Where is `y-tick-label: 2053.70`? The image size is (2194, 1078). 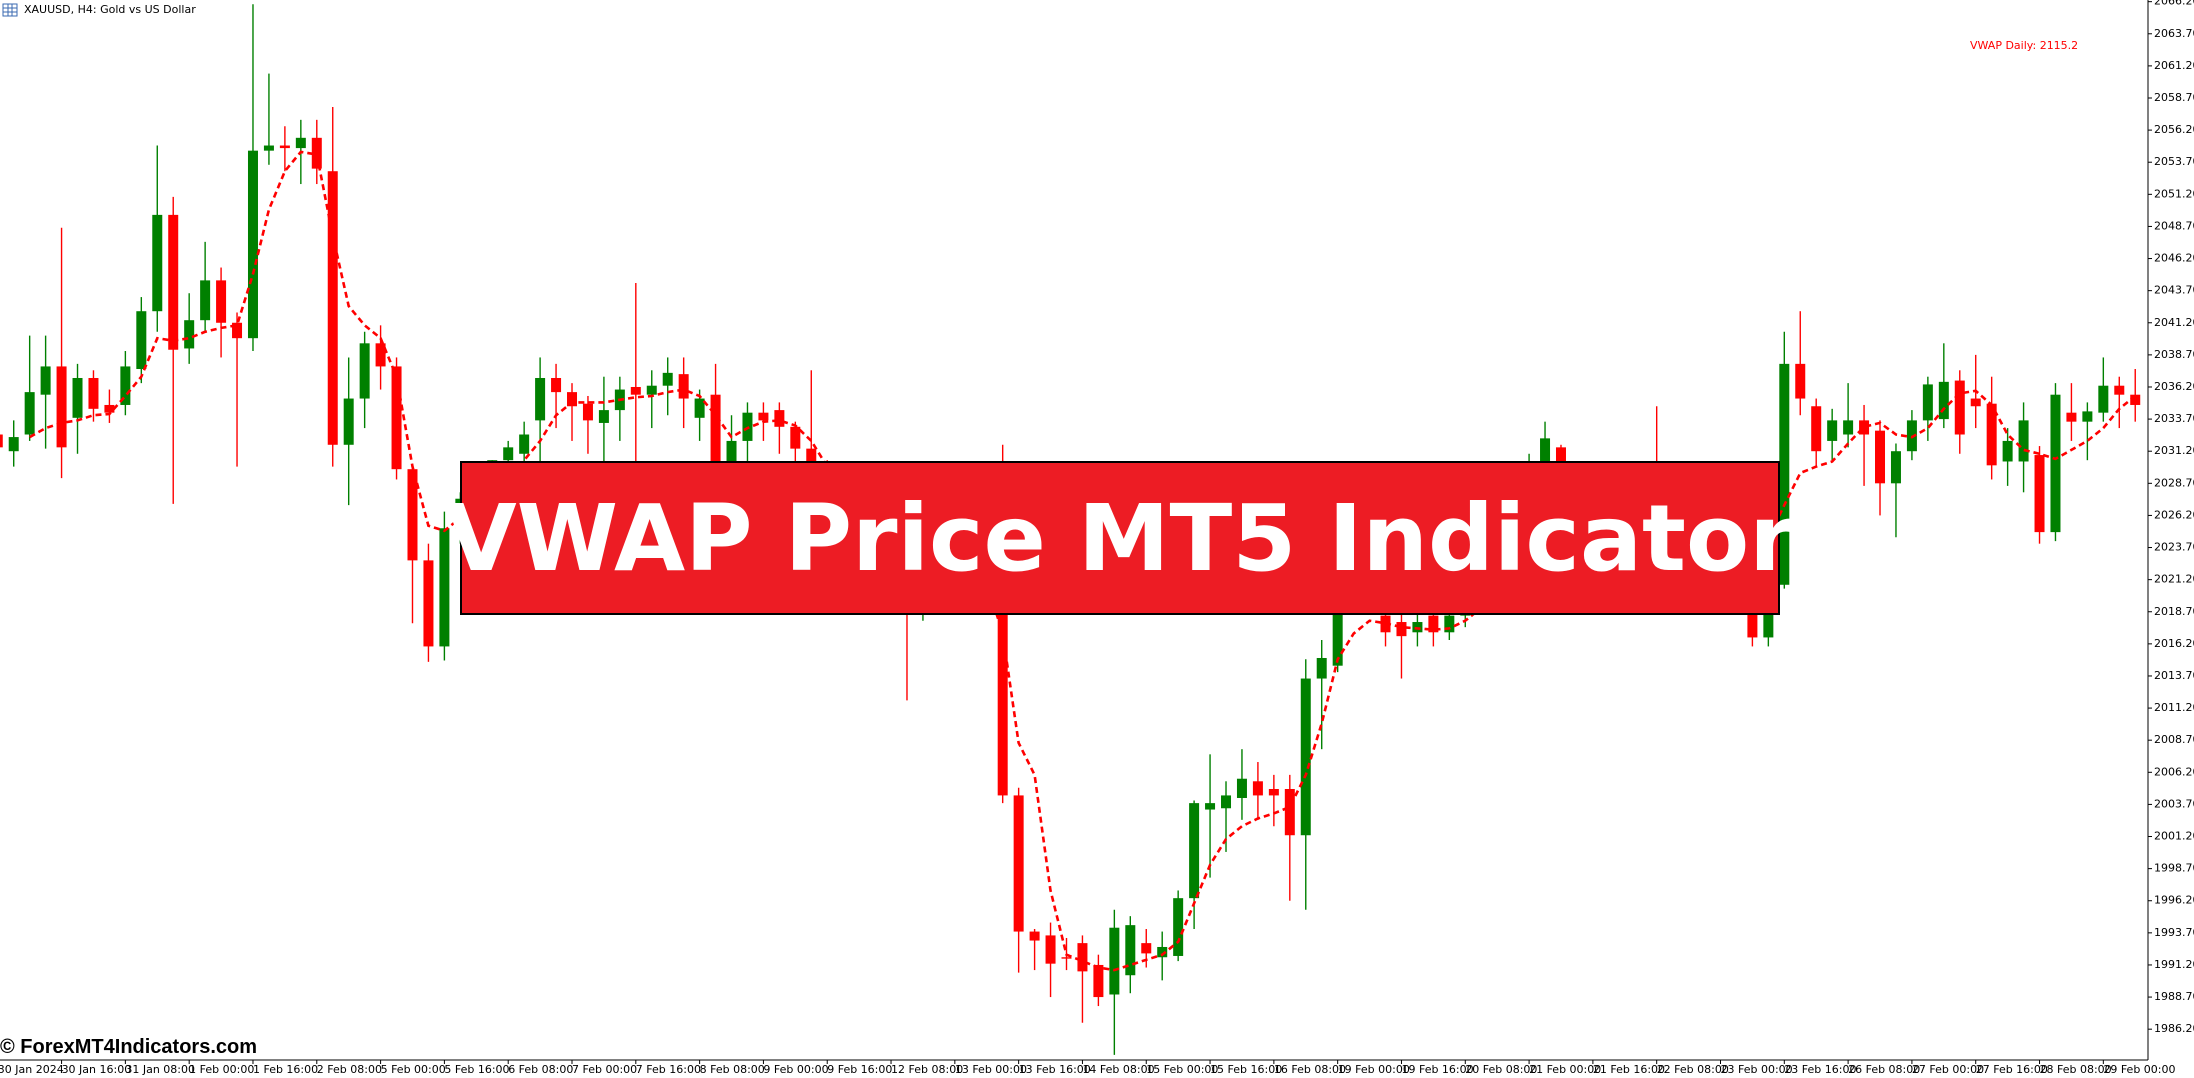
y-tick-label: 2053.70 is located at coordinates (2174, 161).